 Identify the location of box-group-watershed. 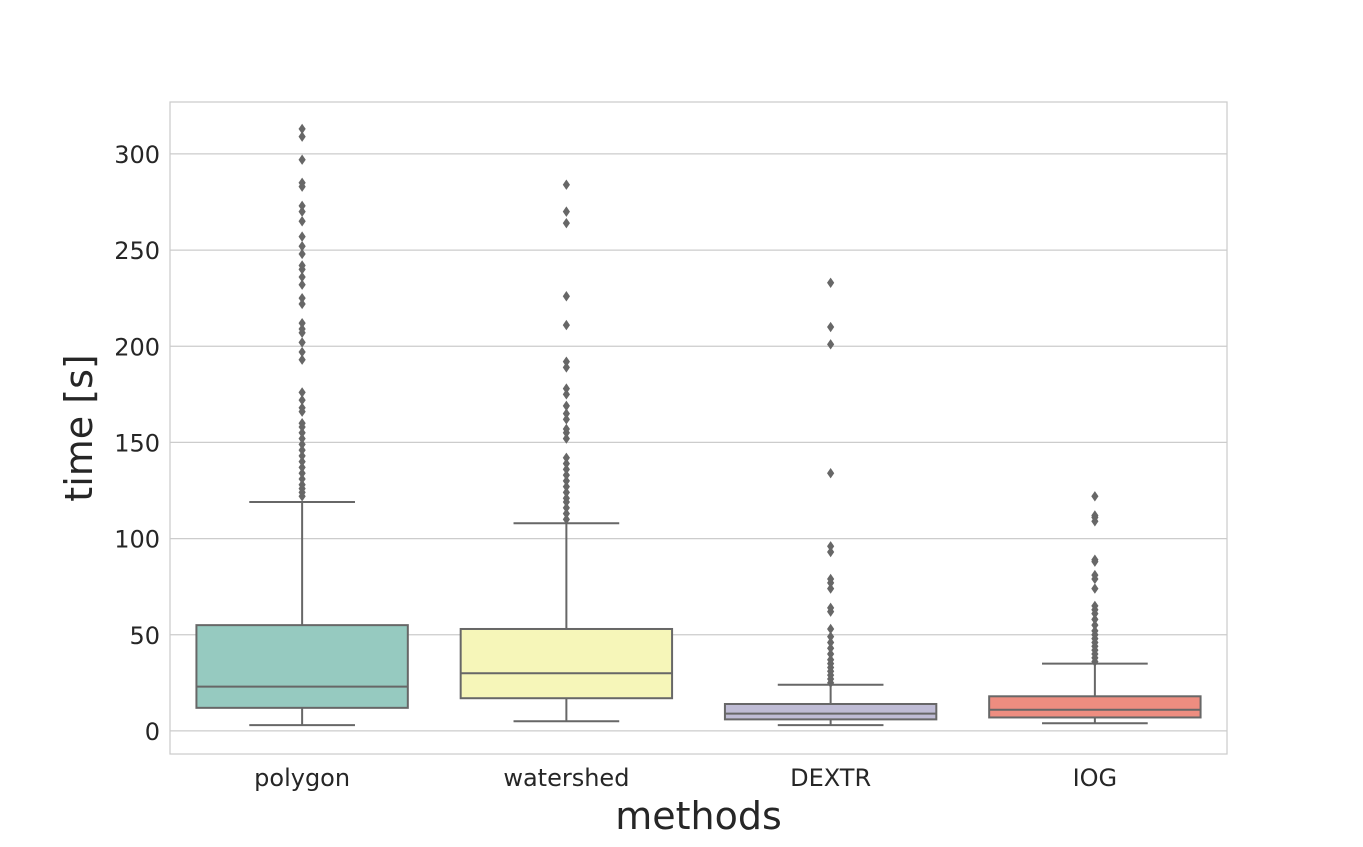
(566, 451).